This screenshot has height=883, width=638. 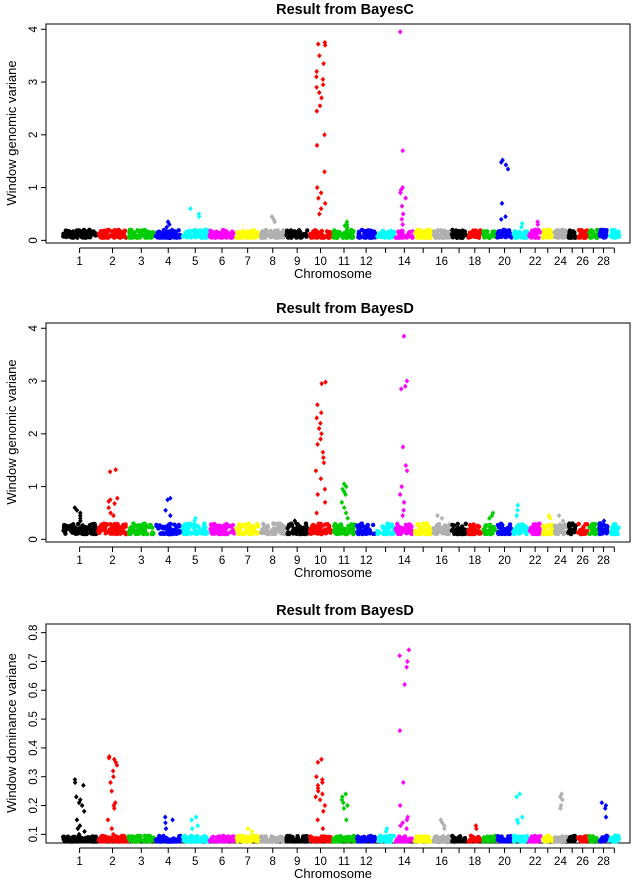 What do you see at coordinates (168, 862) in the screenshot?
I see `x-tick-label: 4` at bounding box center [168, 862].